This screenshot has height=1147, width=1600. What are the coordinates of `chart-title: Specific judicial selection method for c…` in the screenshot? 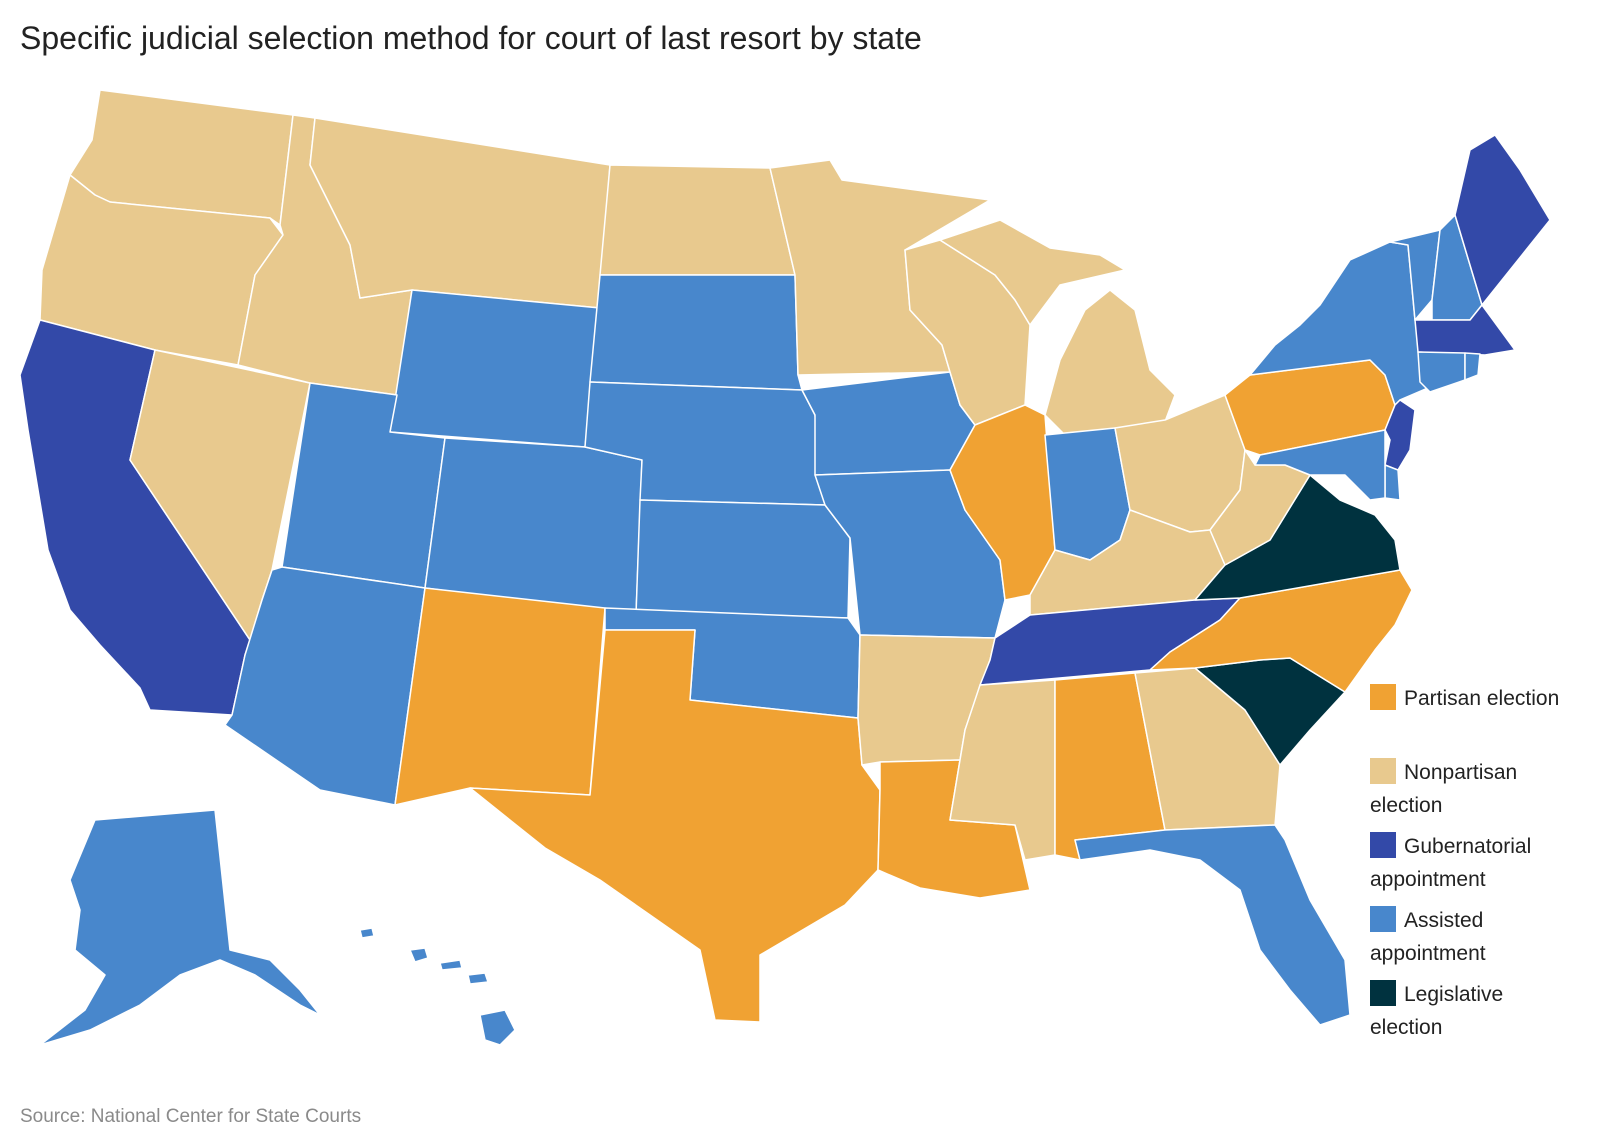 It's located at (471, 38).